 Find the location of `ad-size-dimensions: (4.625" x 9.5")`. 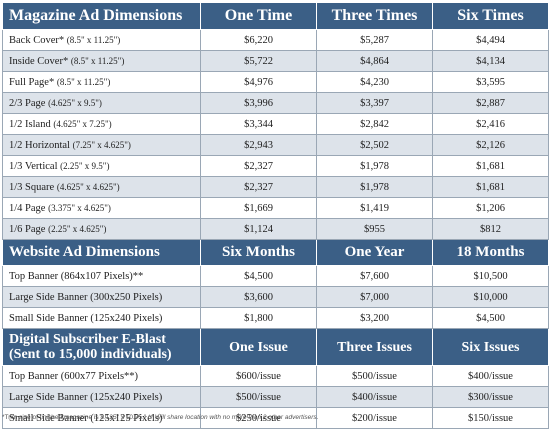

ad-size-dimensions: (4.625" x 9.5") is located at coordinates (75, 102).